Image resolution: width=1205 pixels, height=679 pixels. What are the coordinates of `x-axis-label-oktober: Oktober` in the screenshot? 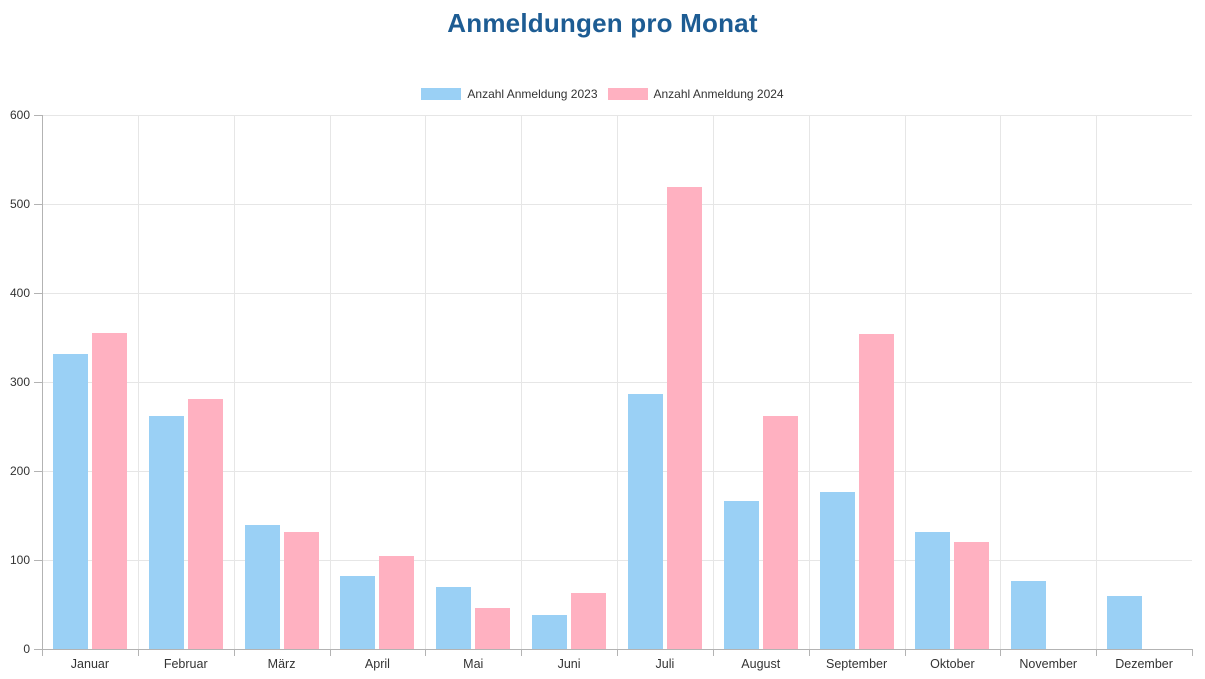 It's located at (952, 664).